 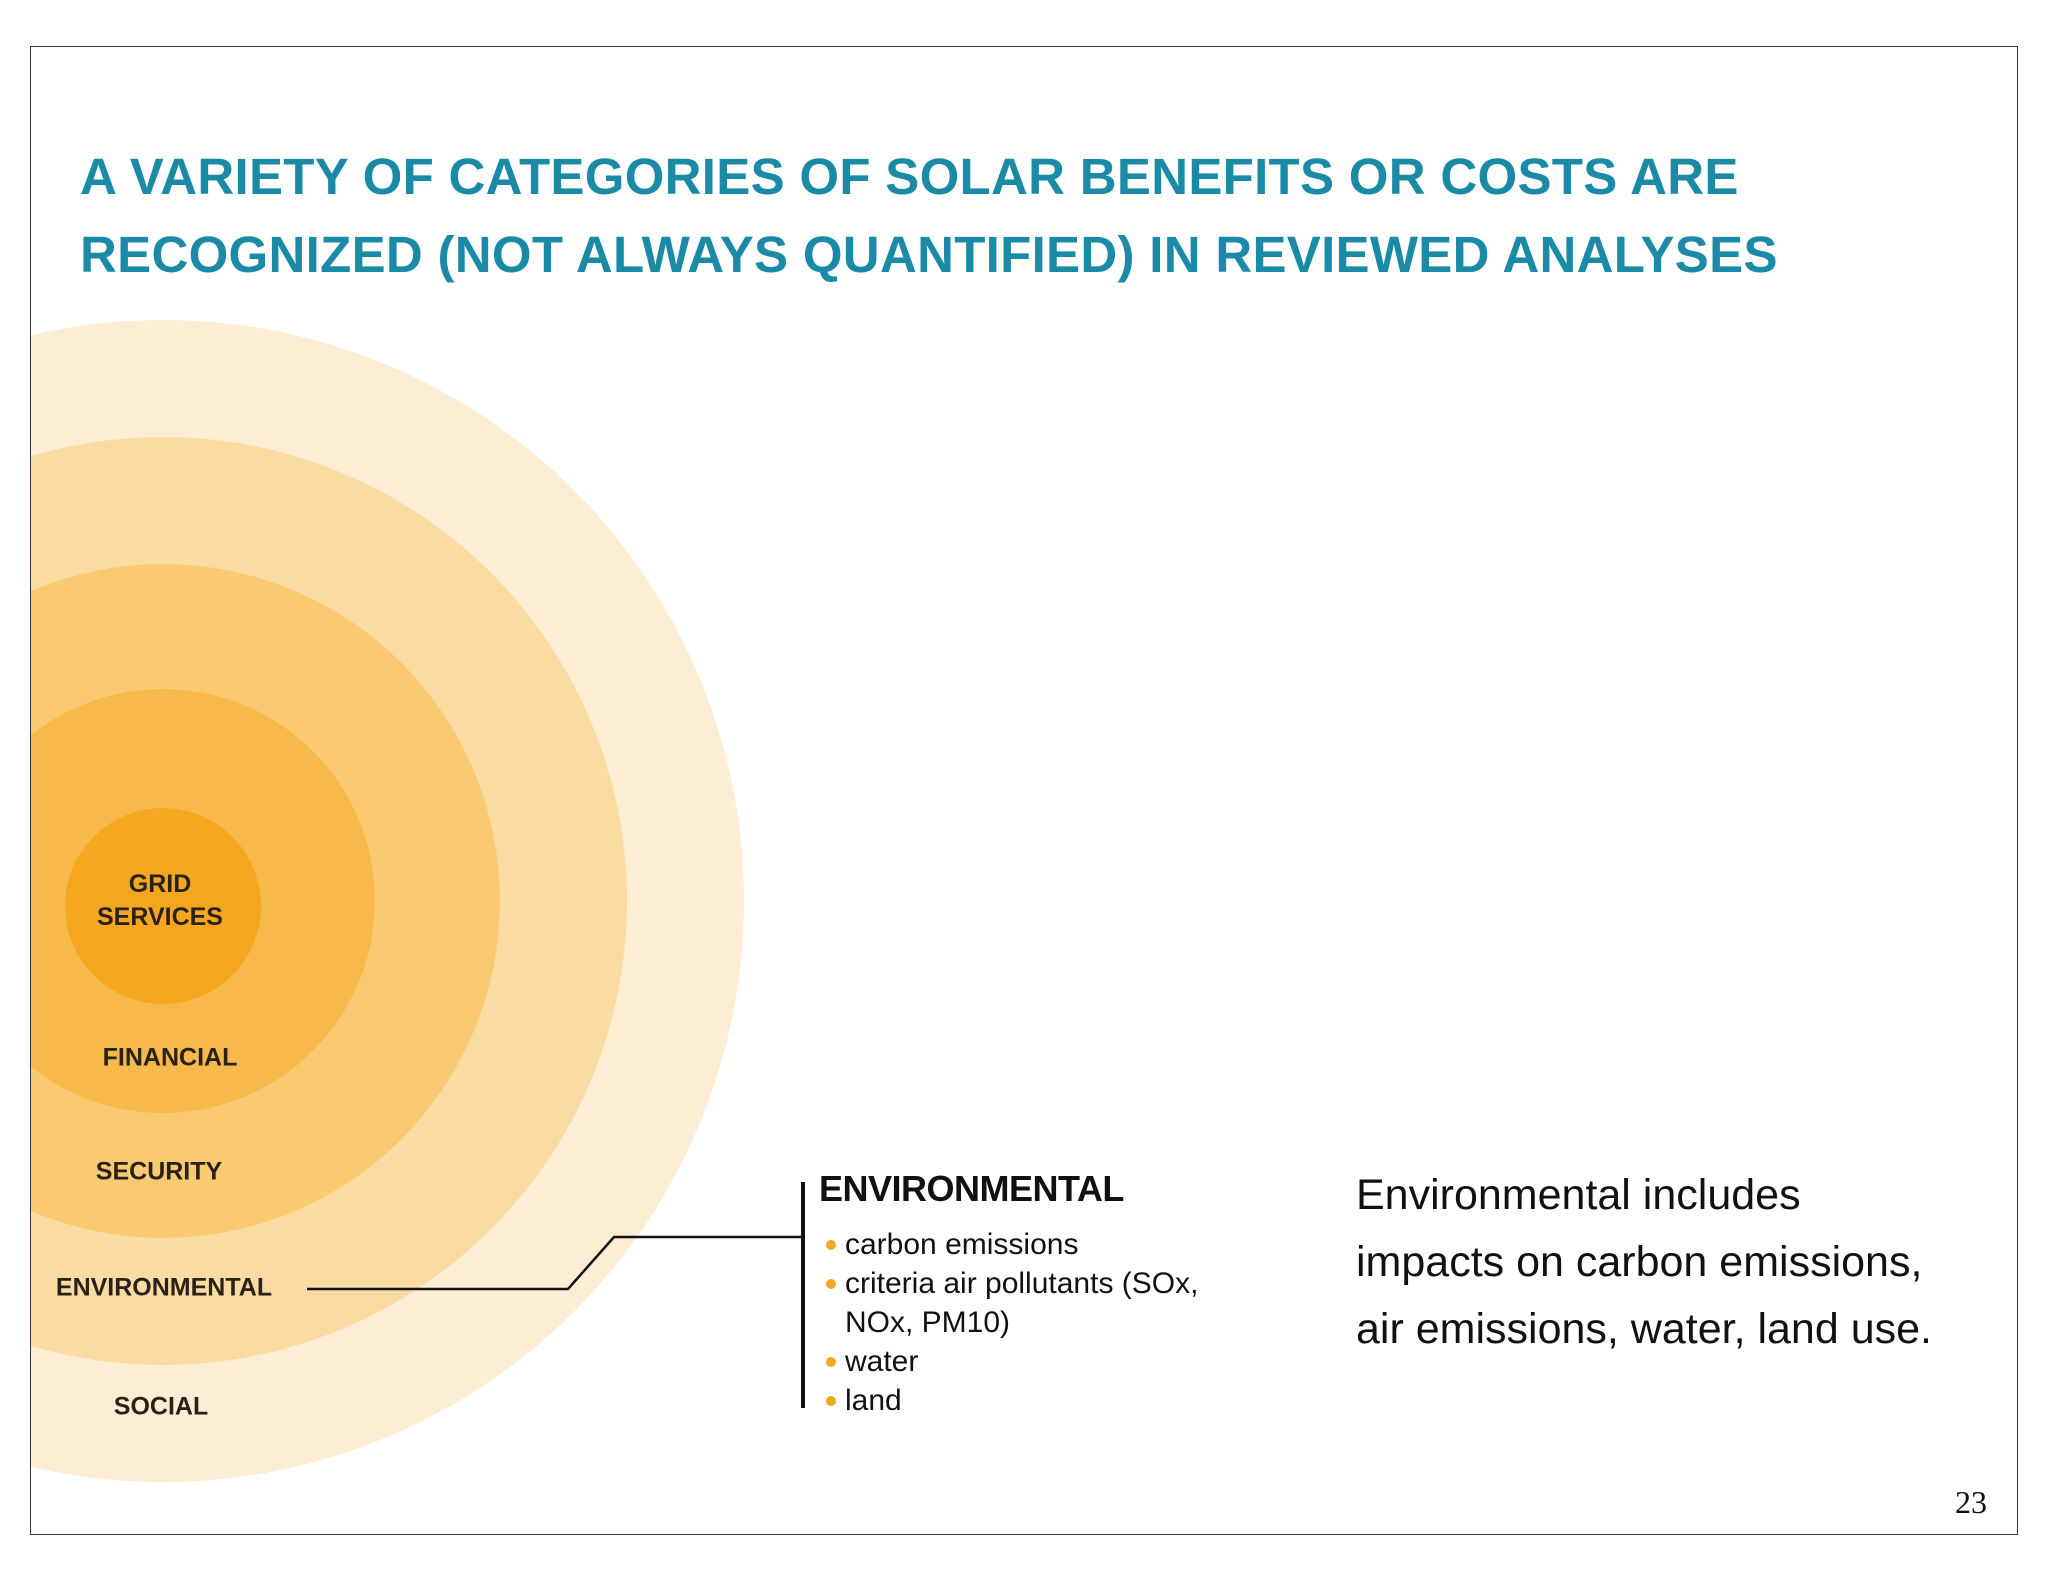 I want to click on label-environmental: ENVIRONMENTAL, so click(x=164, y=1287).